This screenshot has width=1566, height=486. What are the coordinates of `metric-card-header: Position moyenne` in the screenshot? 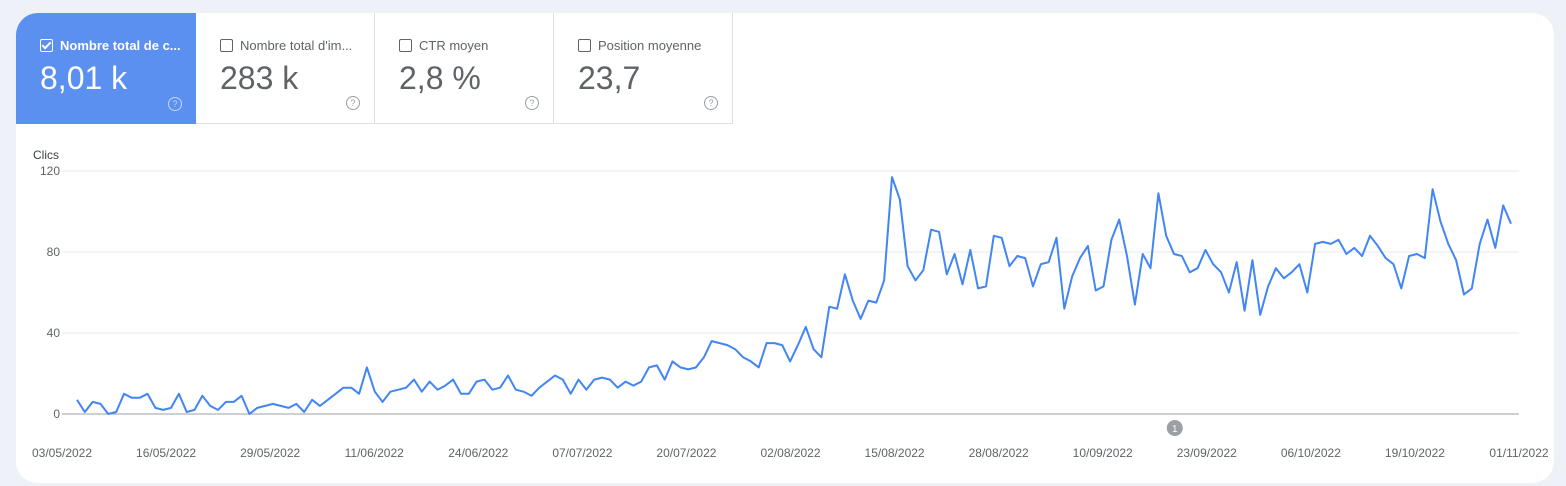 It's located at (639, 45).